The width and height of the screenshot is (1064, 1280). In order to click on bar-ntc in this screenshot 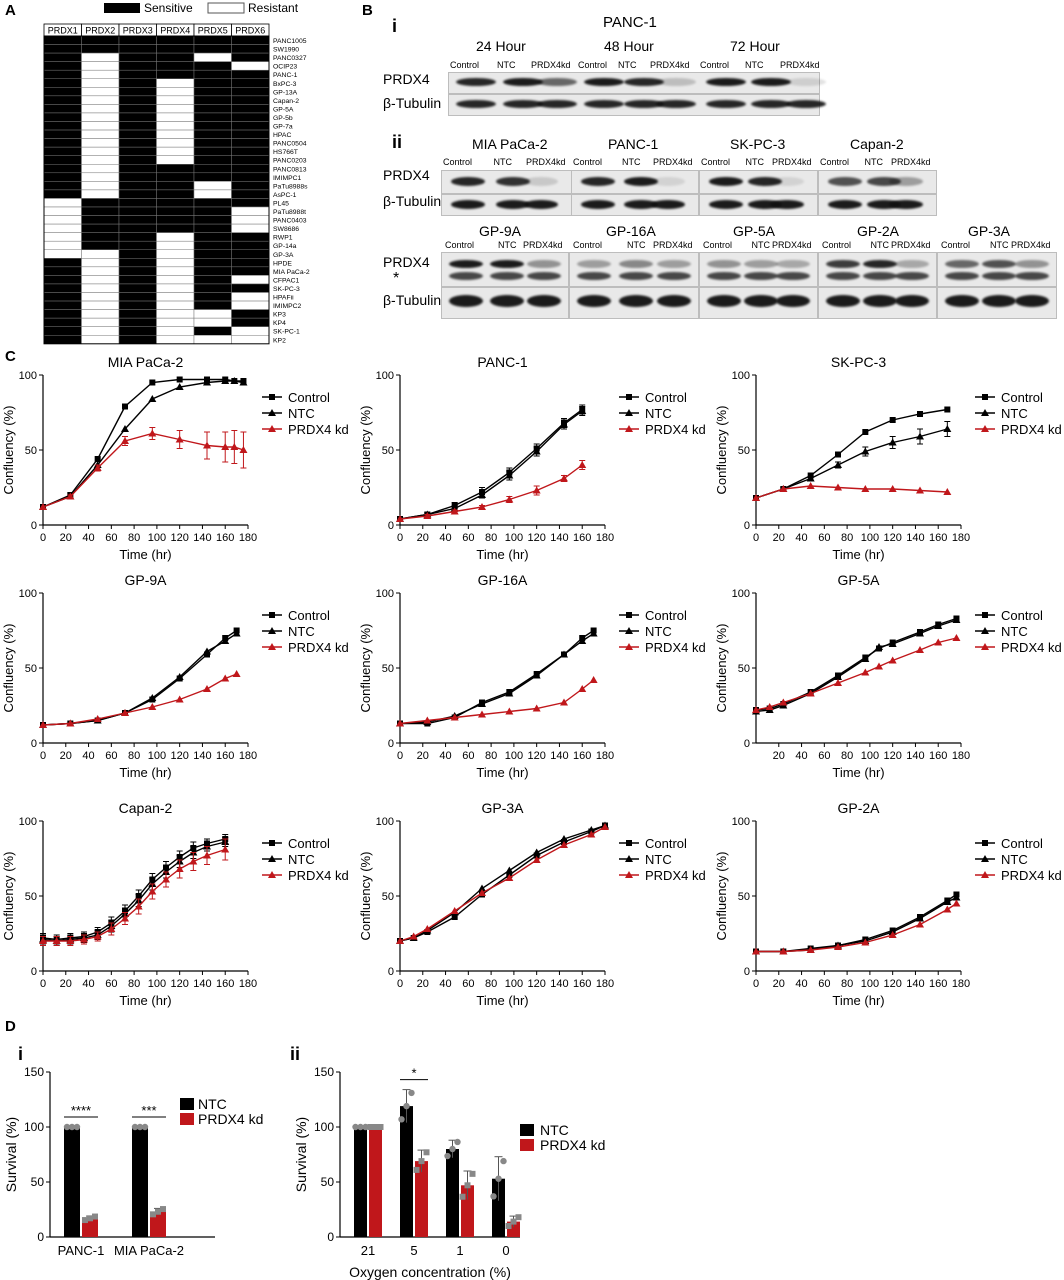, I will do `click(360, 1182)`.